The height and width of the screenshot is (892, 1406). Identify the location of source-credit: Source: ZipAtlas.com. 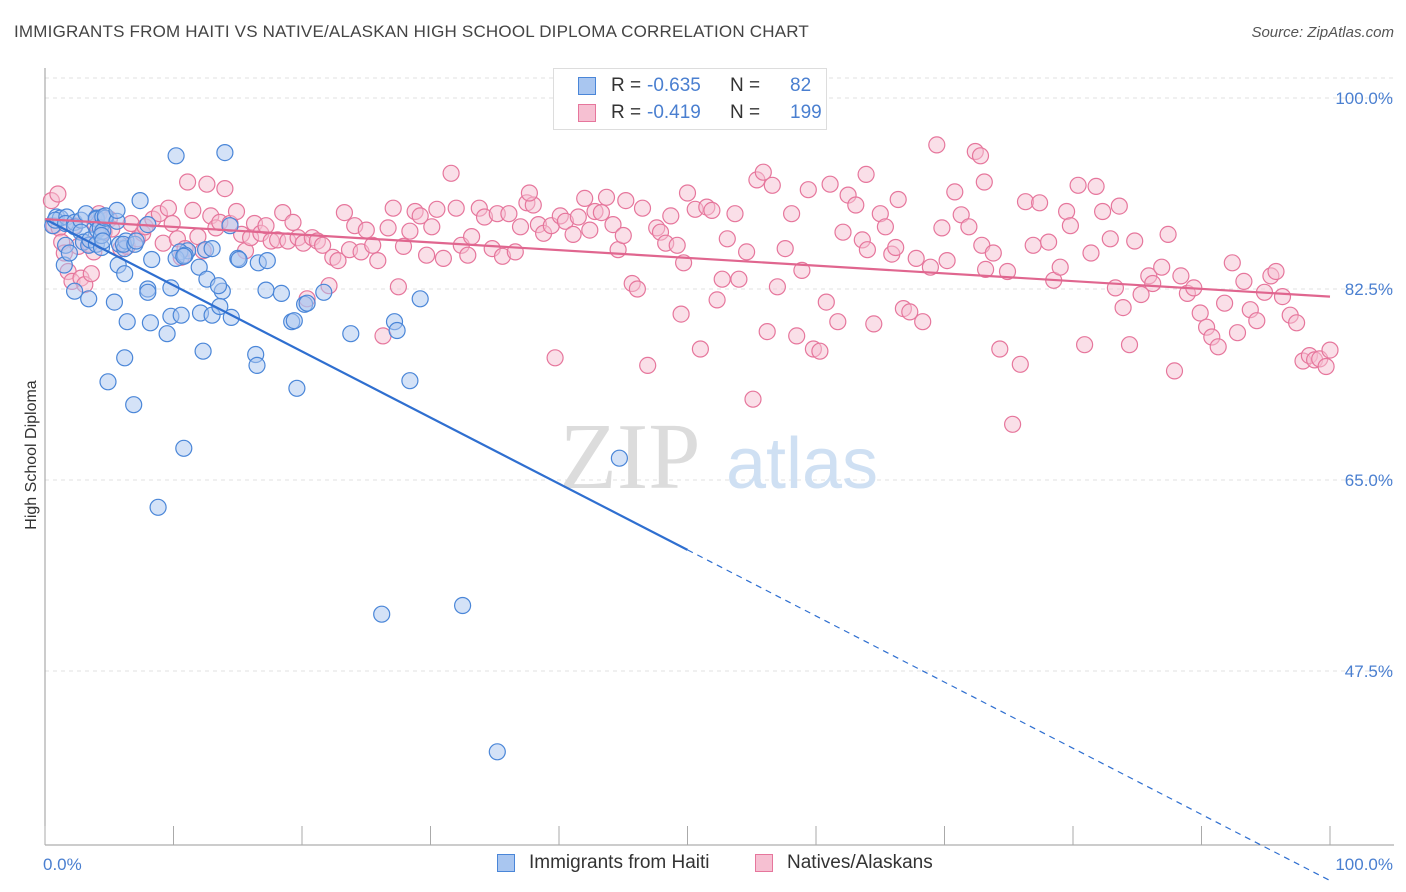
(1322, 32).